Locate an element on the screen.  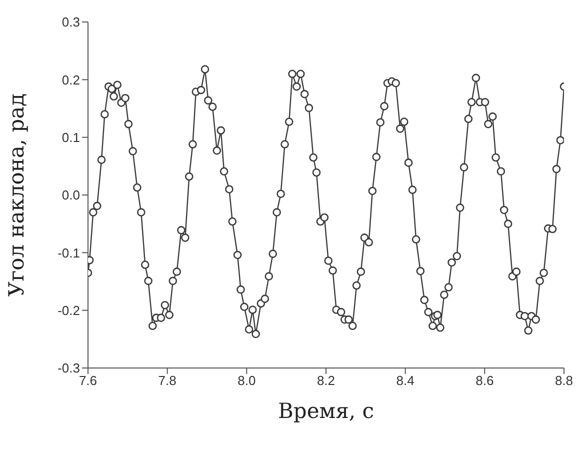
y-tick-label: 0.0 is located at coordinates (71, 195).